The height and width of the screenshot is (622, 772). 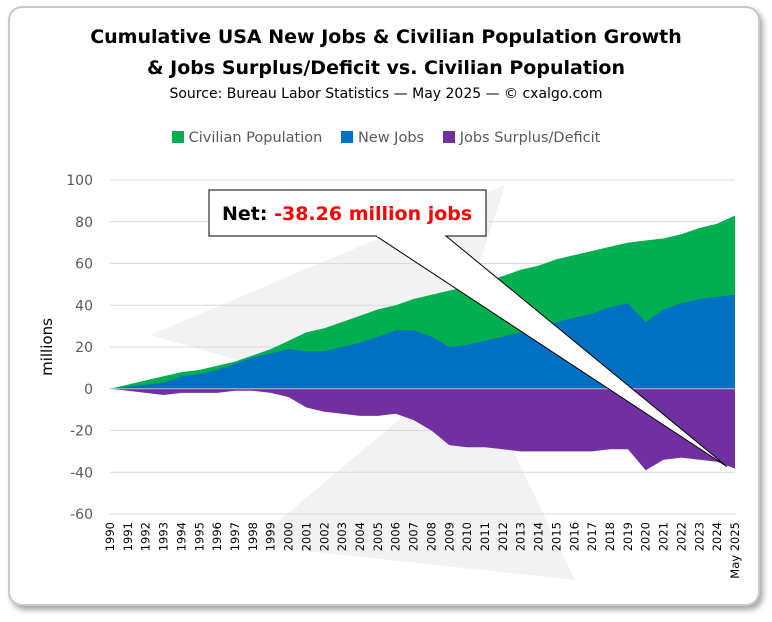 What do you see at coordinates (289, 536) in the screenshot?
I see `x-tick-label: 2000` at bounding box center [289, 536].